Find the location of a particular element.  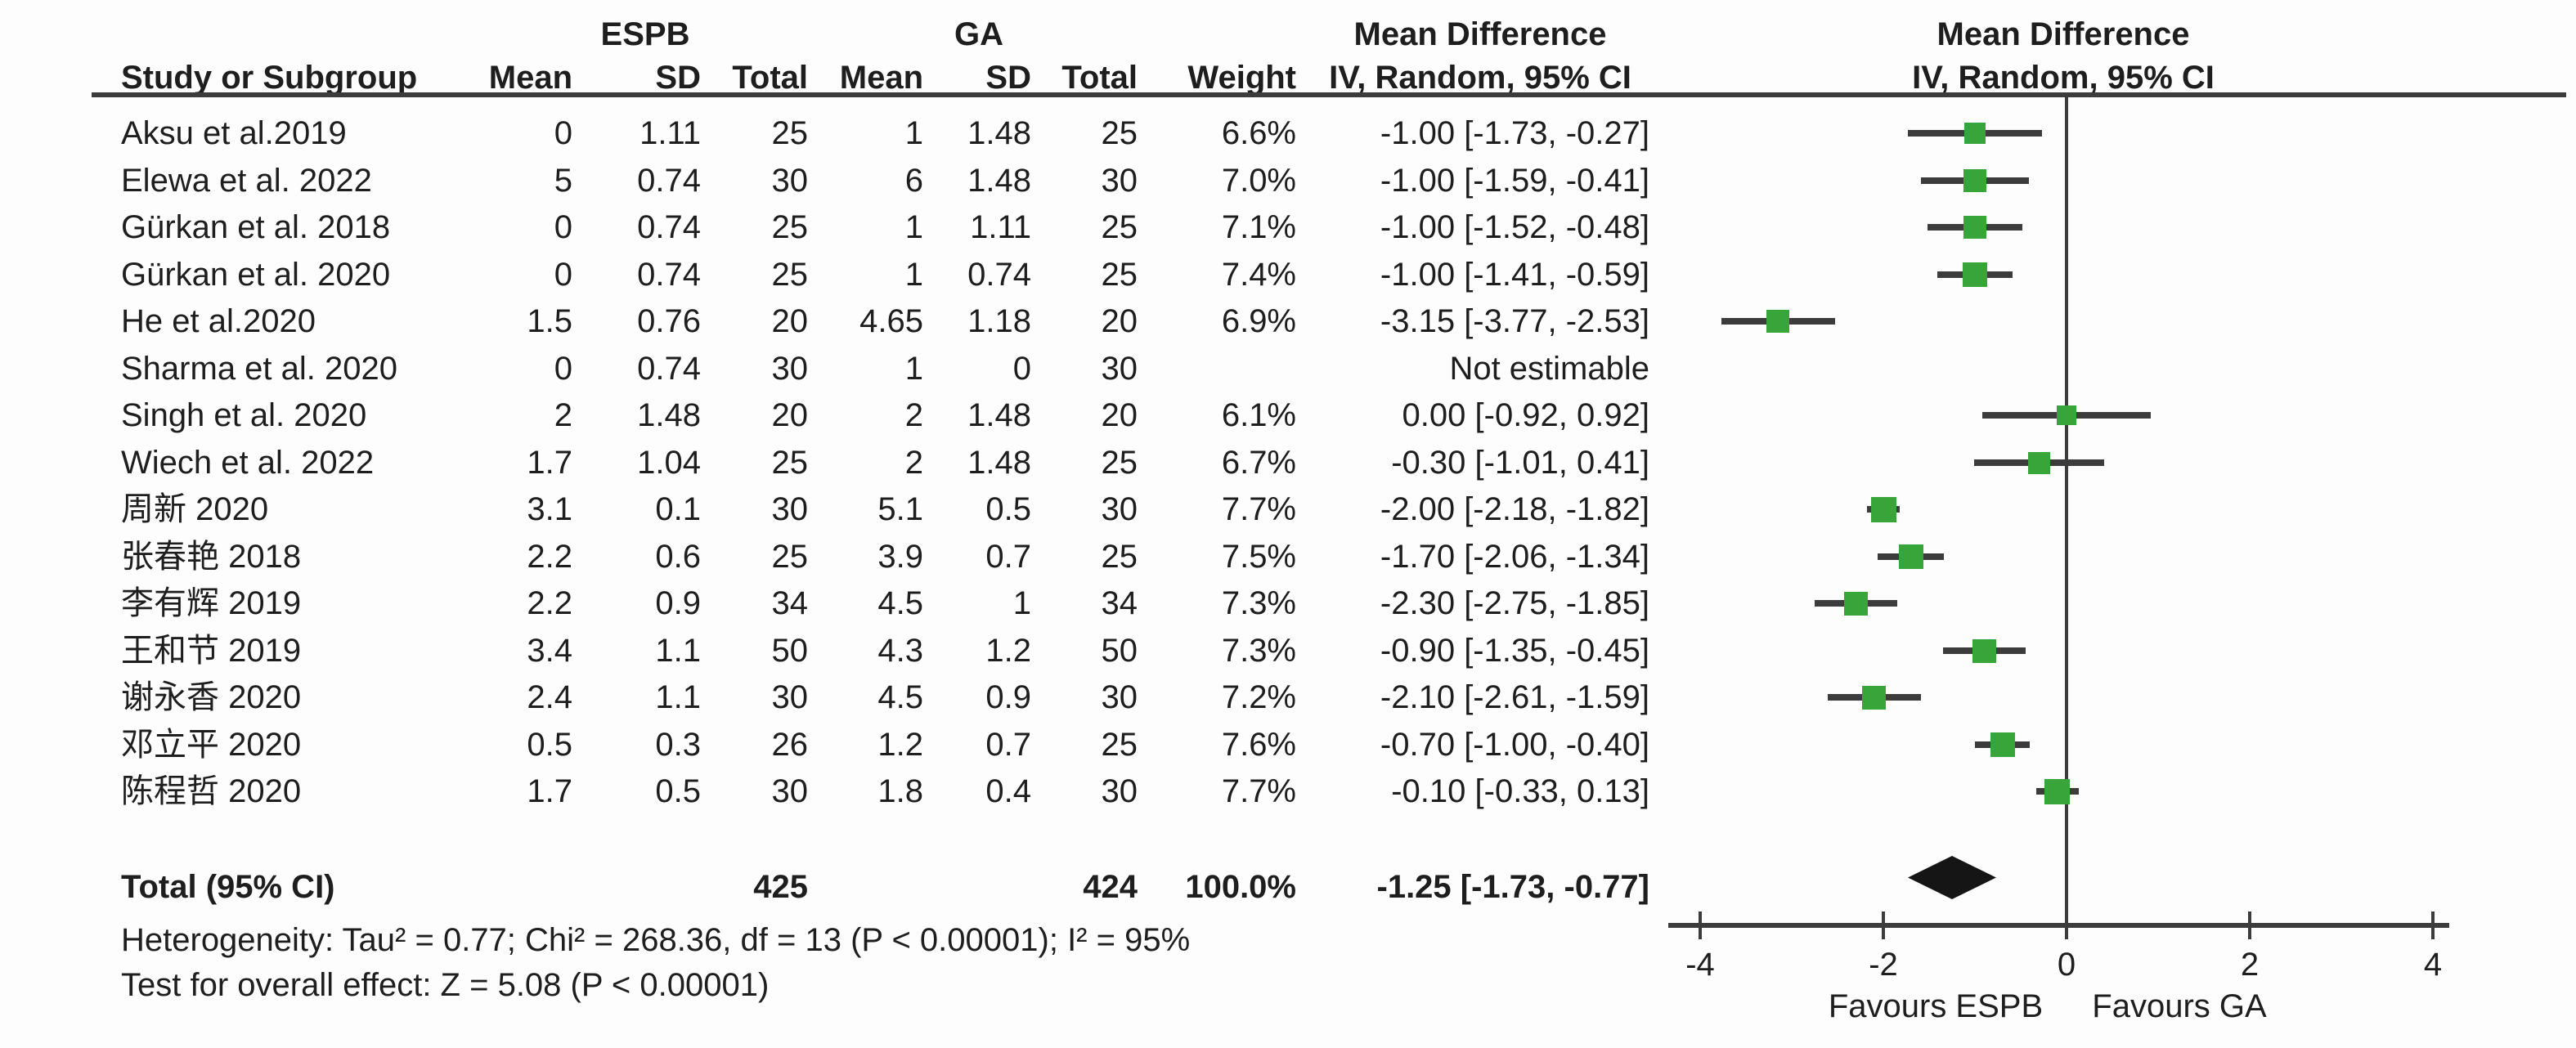

axis-tick-label: 2 is located at coordinates (2250, 965).